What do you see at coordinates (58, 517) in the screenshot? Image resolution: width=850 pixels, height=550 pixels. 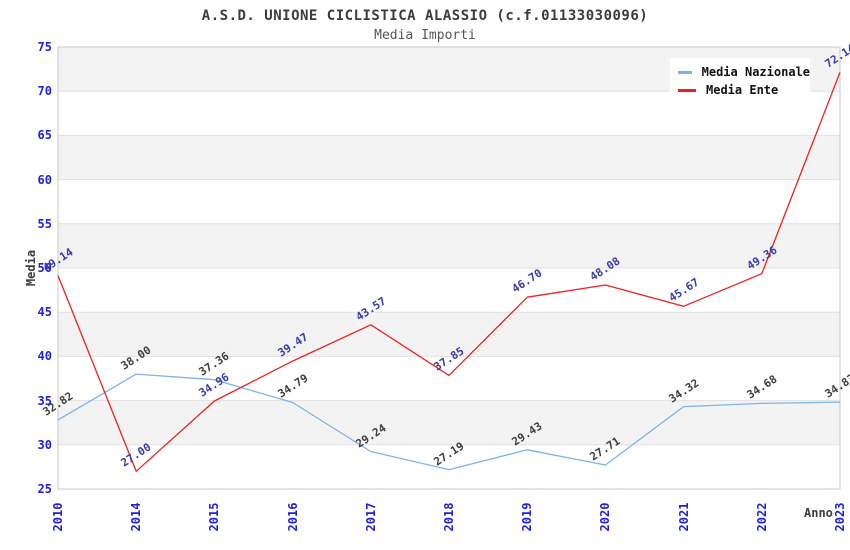 I see `x-tick-label: 2010` at bounding box center [58, 517].